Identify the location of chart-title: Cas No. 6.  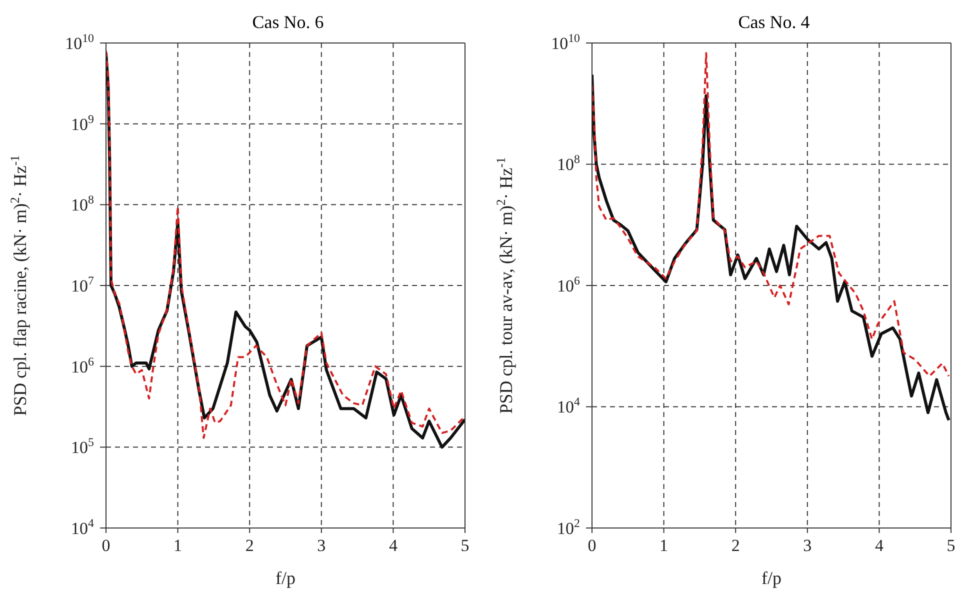
(288, 22).